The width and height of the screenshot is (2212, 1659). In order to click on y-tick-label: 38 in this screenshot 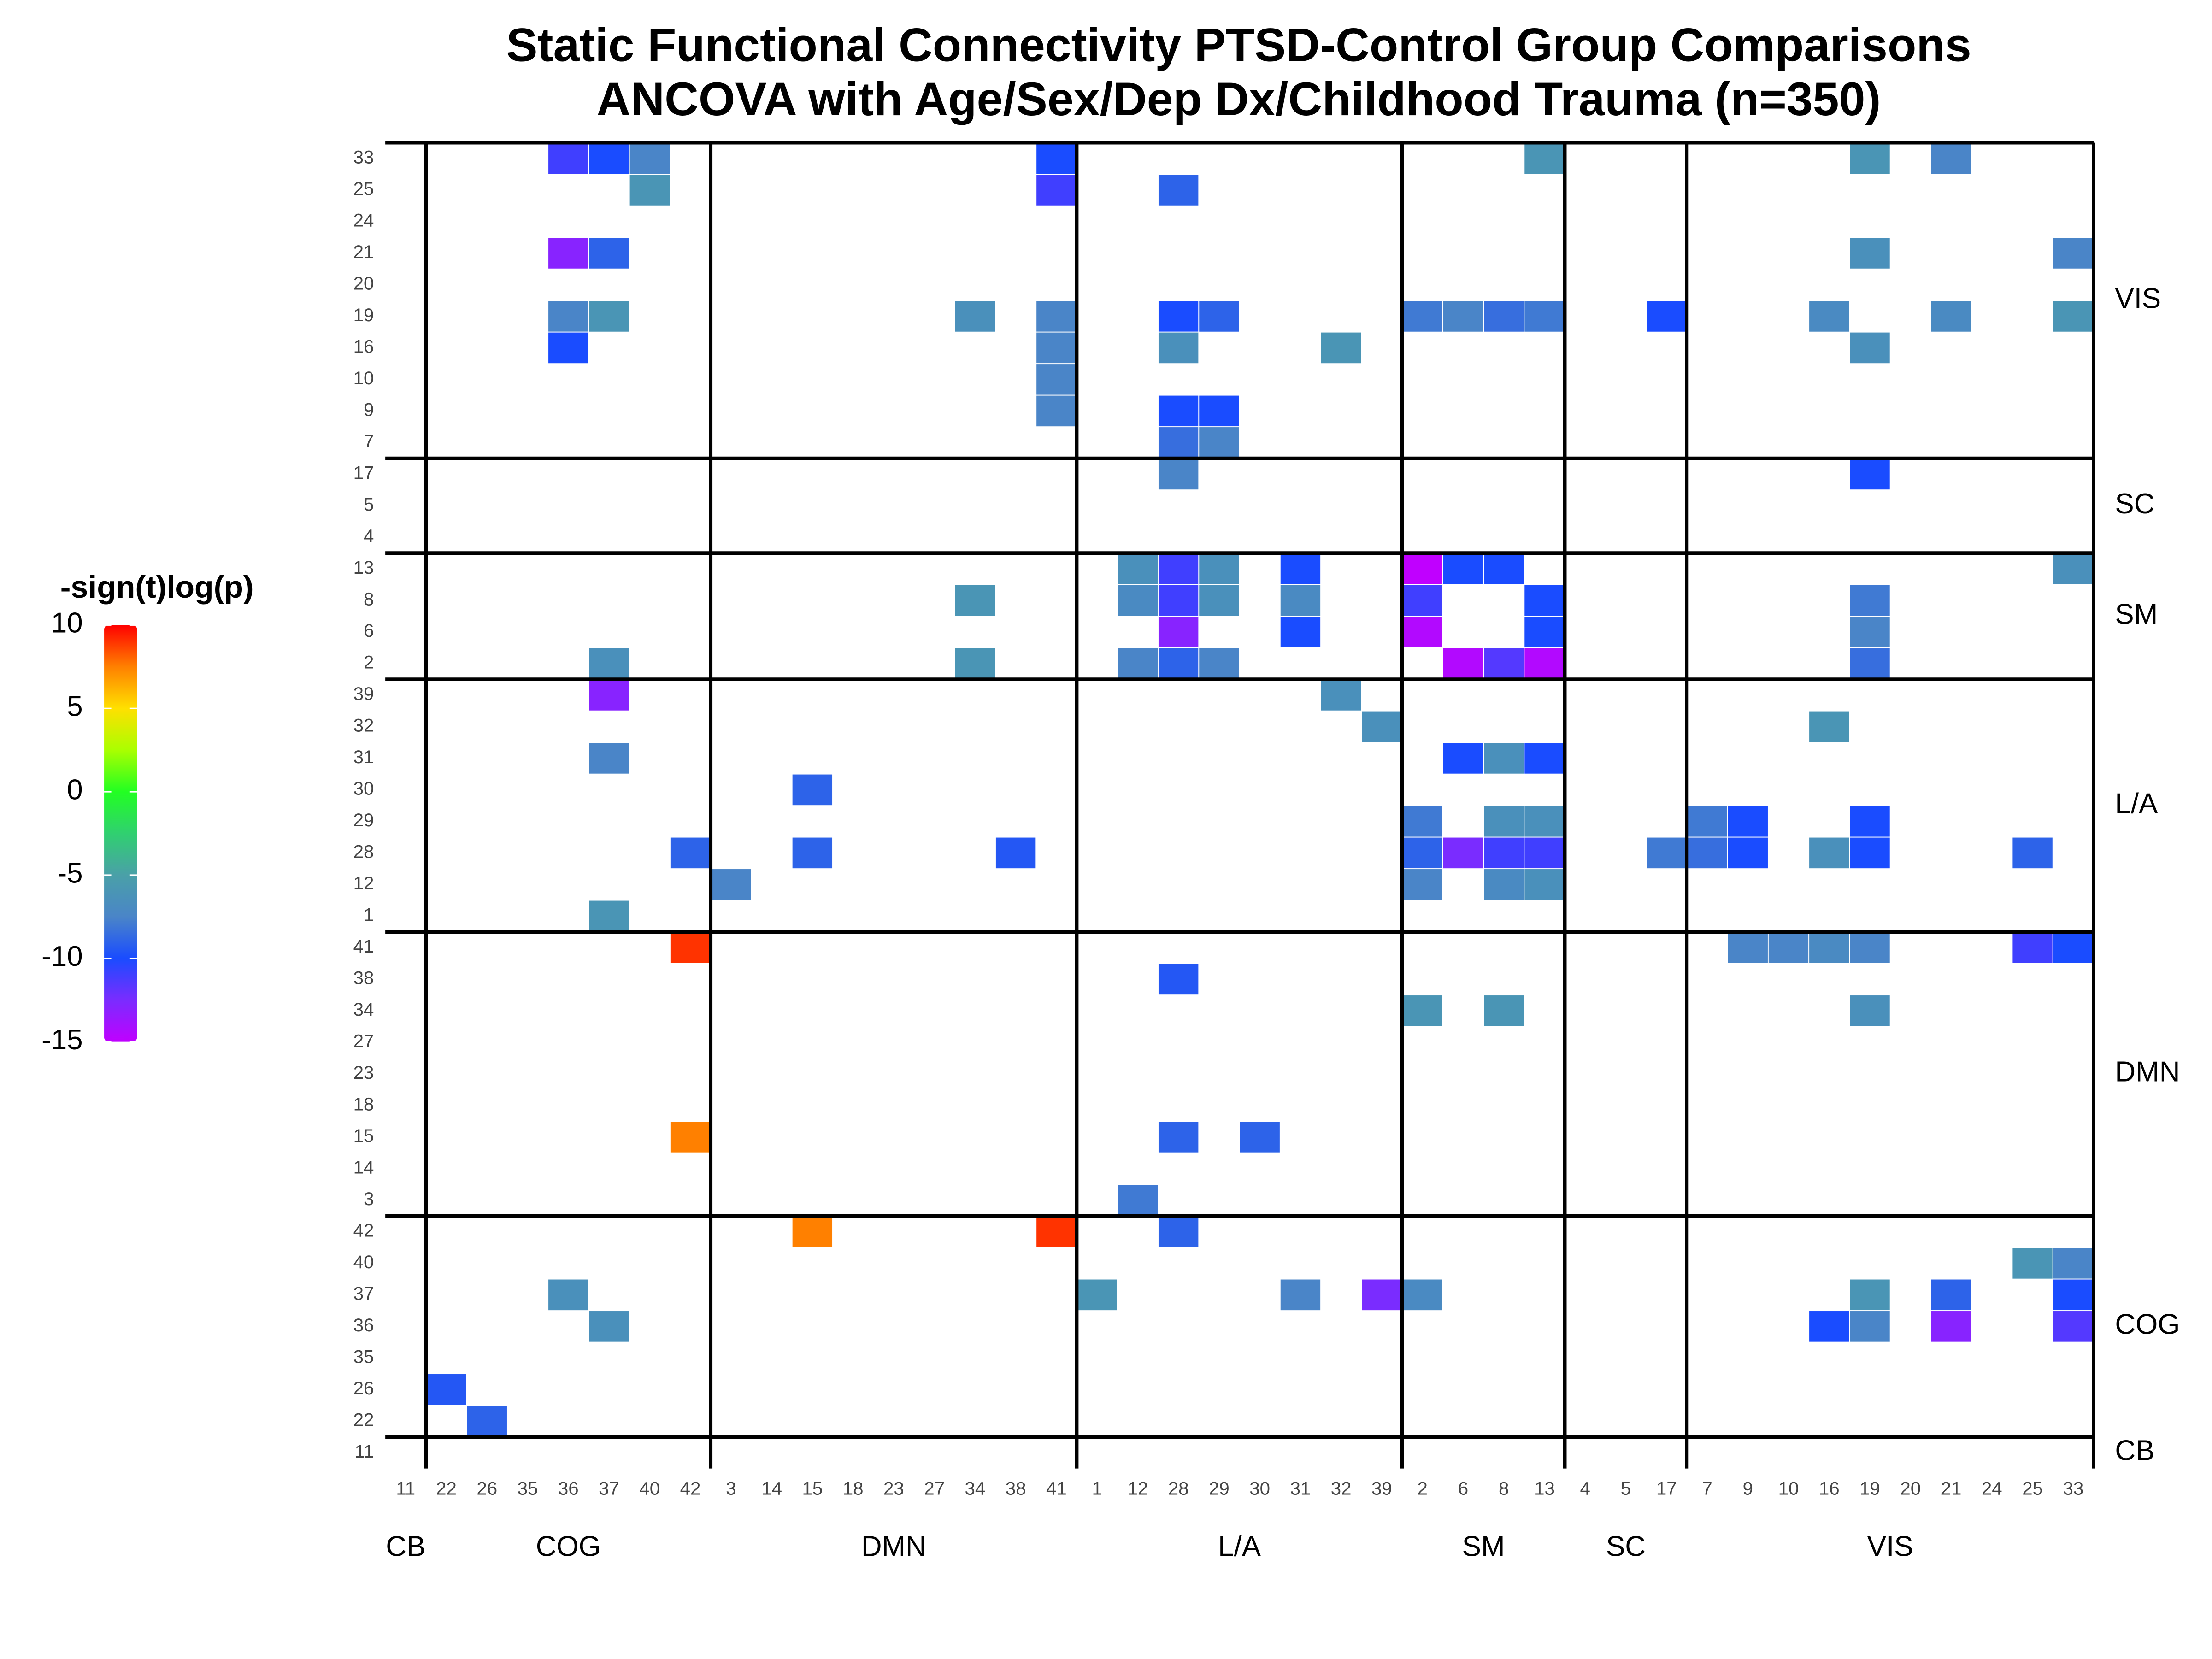, I will do `click(363, 977)`.